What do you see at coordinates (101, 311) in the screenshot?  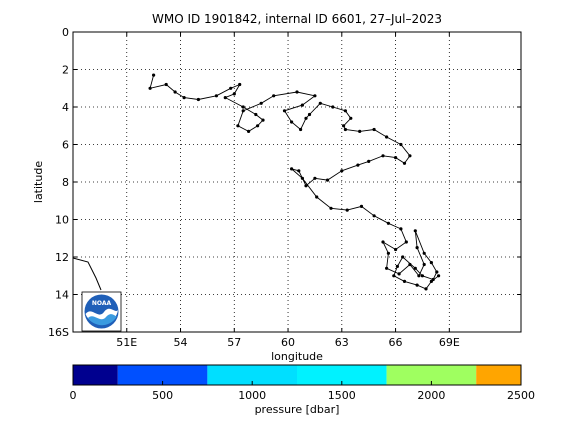 I see `noaa-logo: NOAA` at bounding box center [101, 311].